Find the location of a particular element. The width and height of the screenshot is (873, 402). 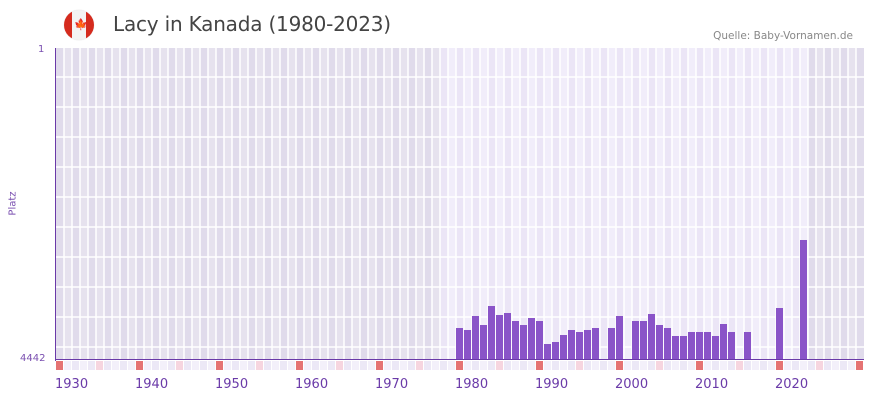

bar-1985 is located at coordinates (499, 337).